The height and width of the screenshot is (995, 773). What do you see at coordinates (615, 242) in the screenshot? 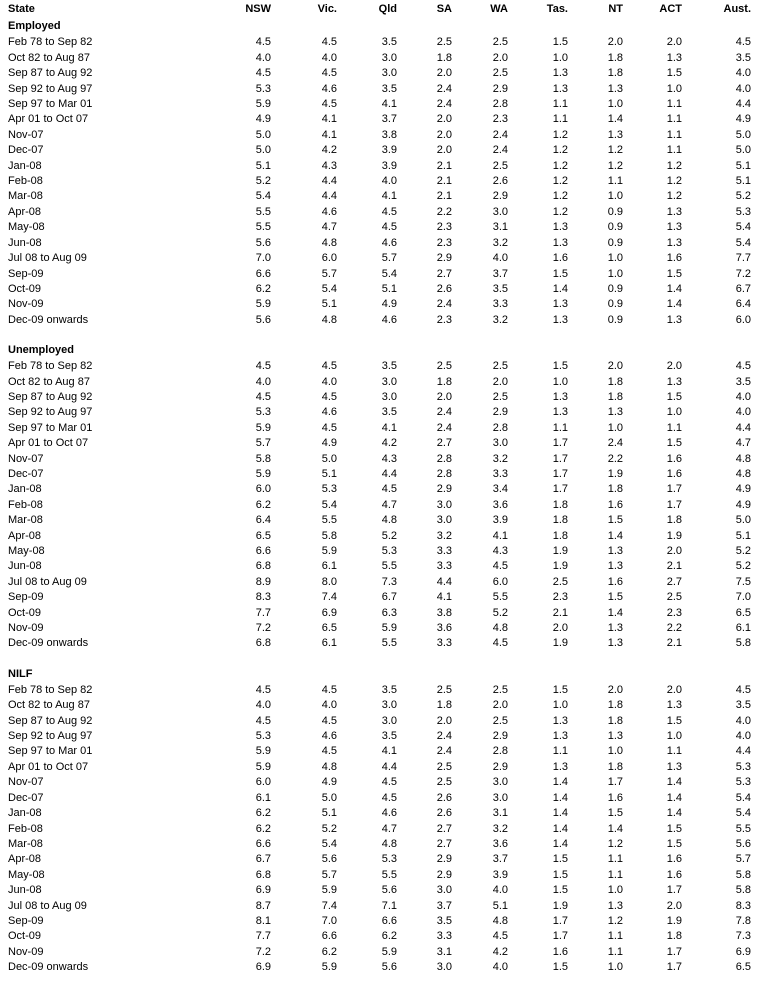
I see `value-cell: 0.9` at bounding box center [615, 242].